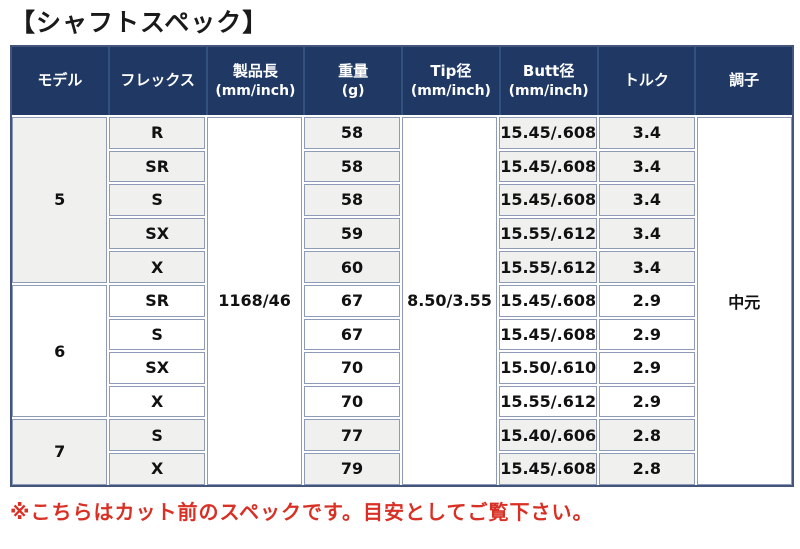  I want to click on butt-diameter-cell: 15.40/.606, so click(548, 435).